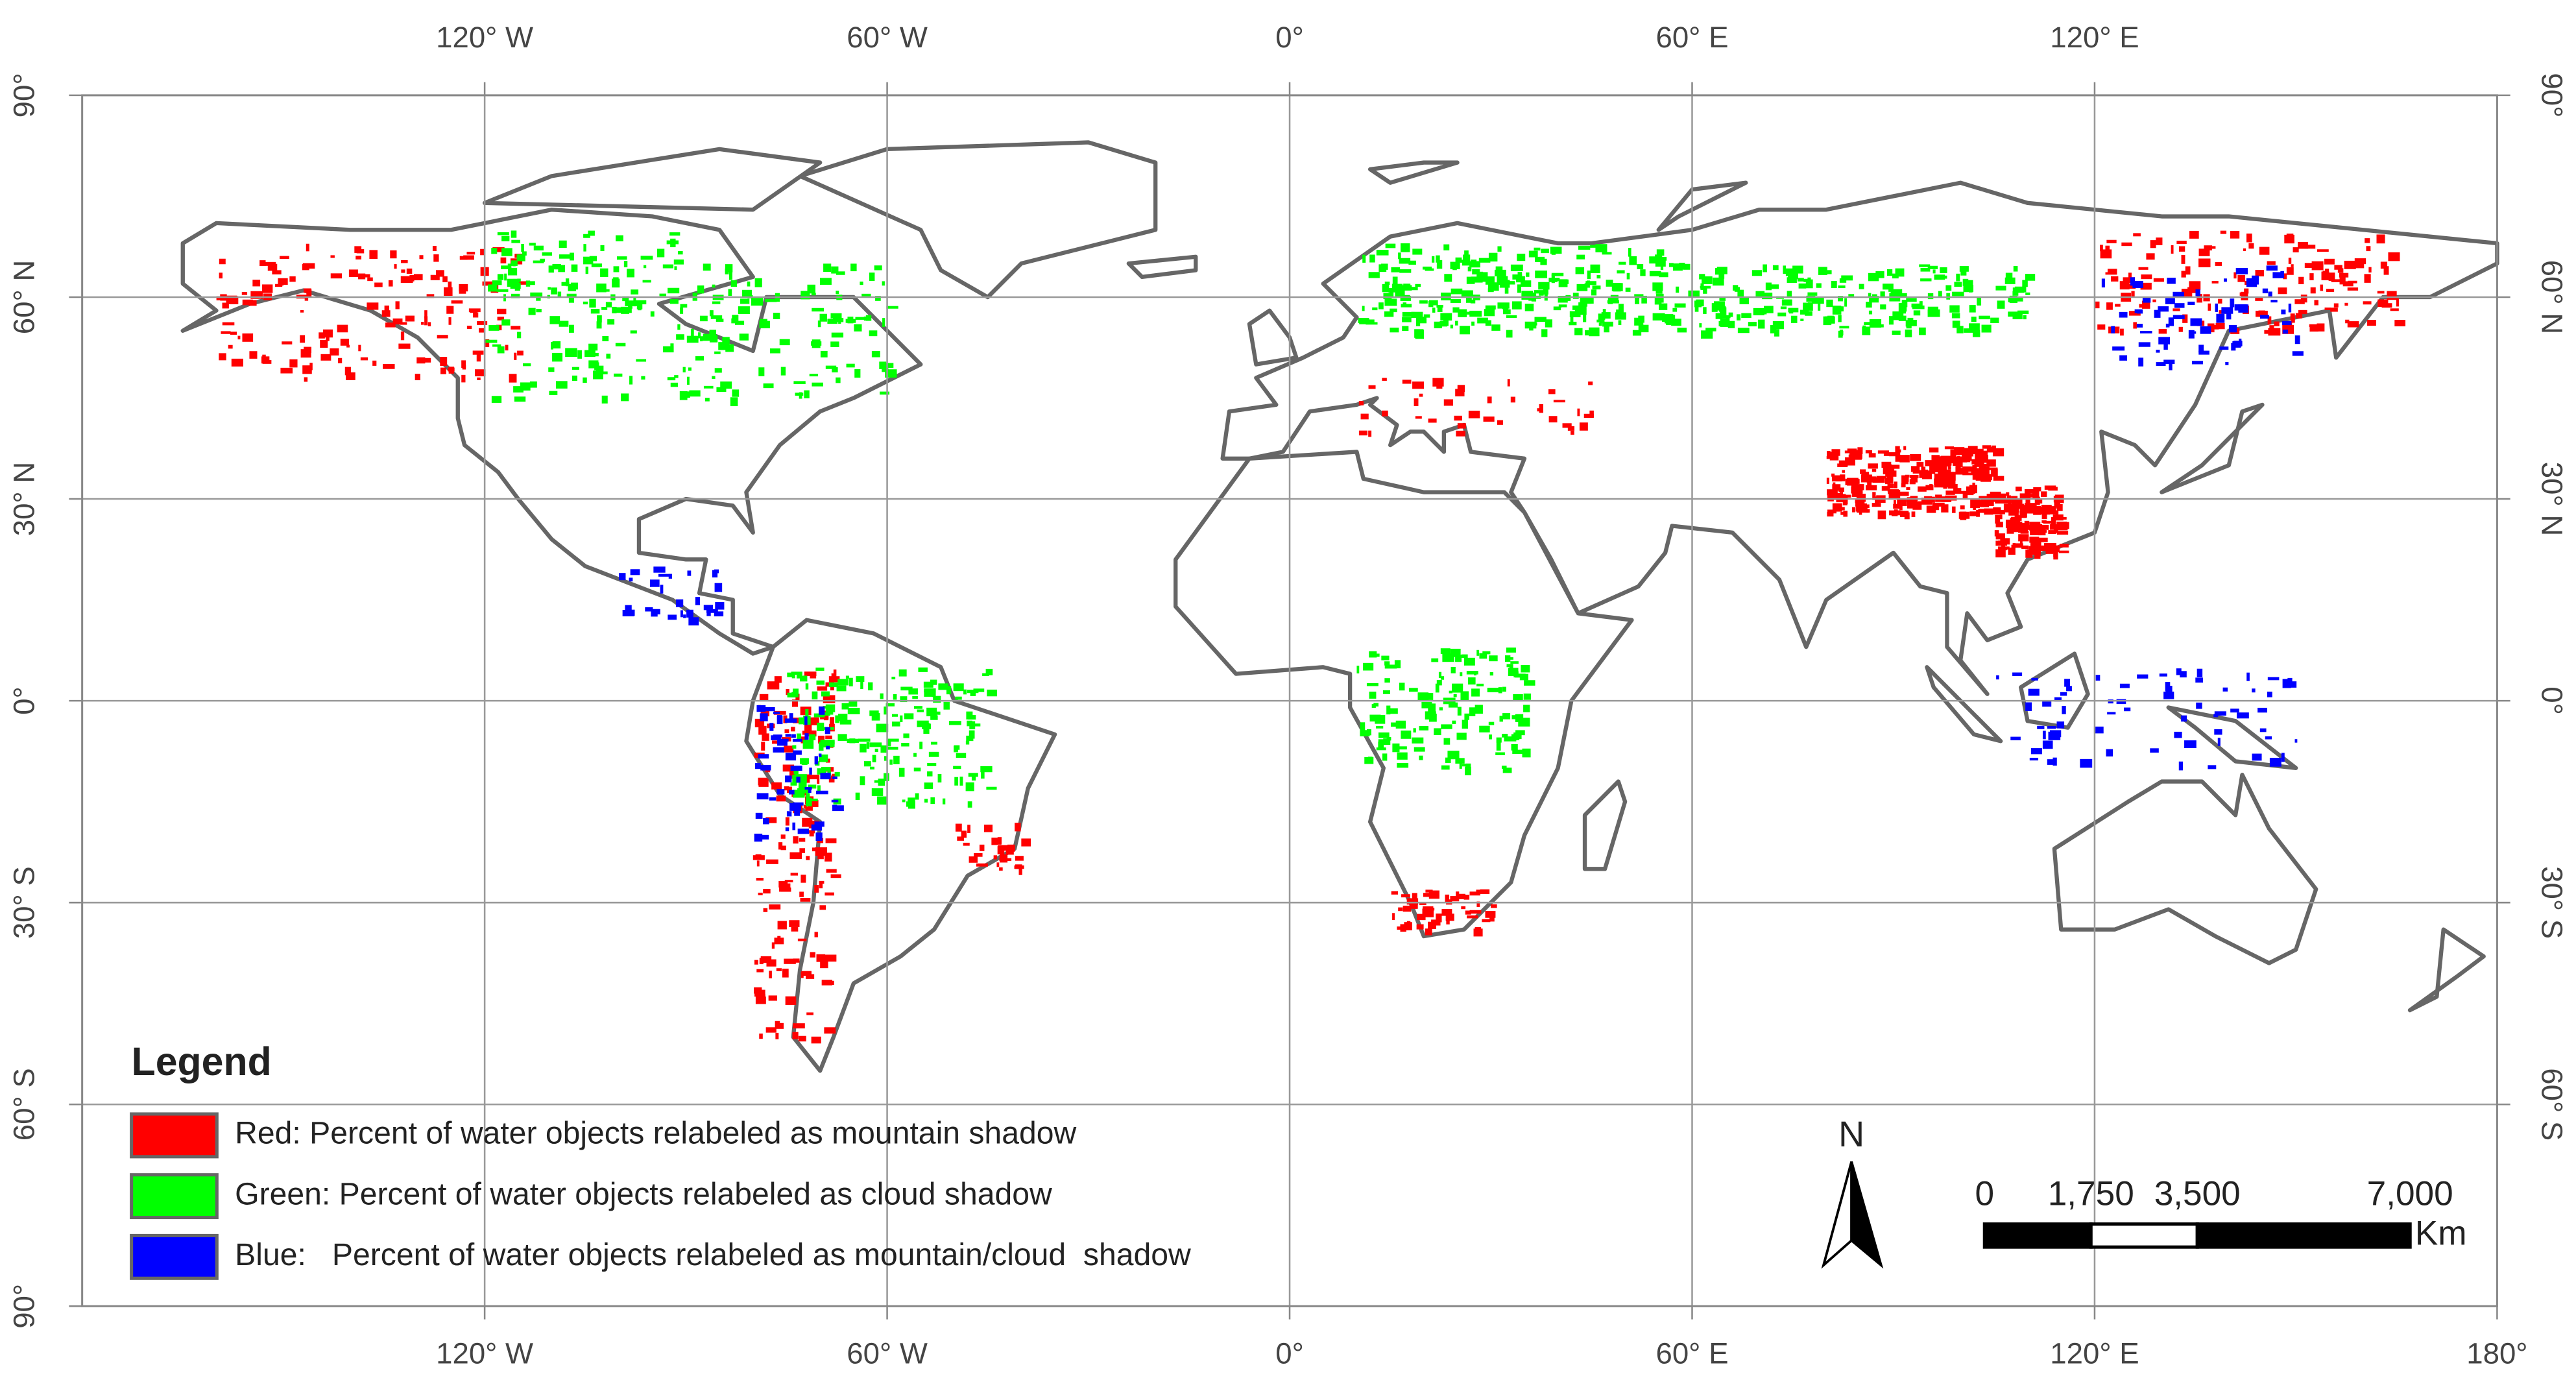  I want to click on legend-swatch, so click(174, 1135).